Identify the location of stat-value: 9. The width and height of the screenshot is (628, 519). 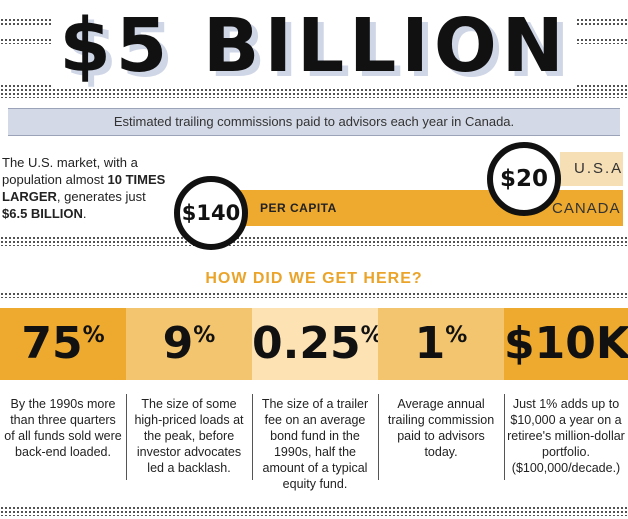
(178, 343).